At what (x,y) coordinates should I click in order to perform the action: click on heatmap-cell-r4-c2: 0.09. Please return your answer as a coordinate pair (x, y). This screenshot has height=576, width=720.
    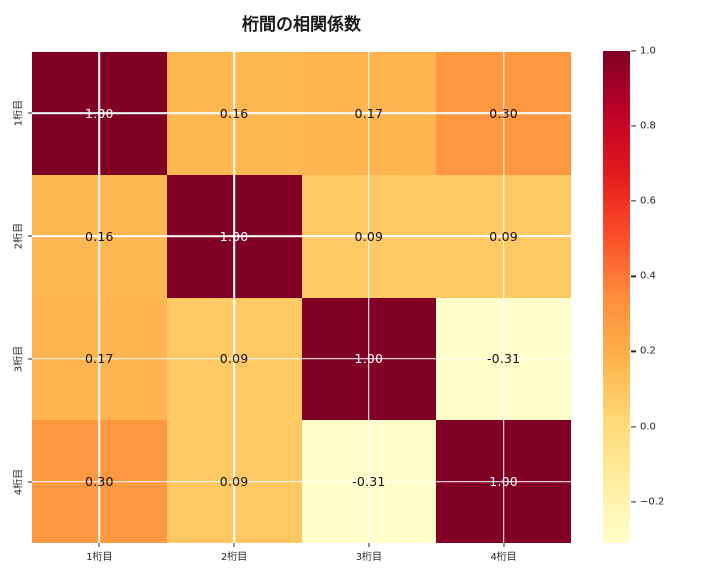
    Looking at the image, I should click on (234, 481).